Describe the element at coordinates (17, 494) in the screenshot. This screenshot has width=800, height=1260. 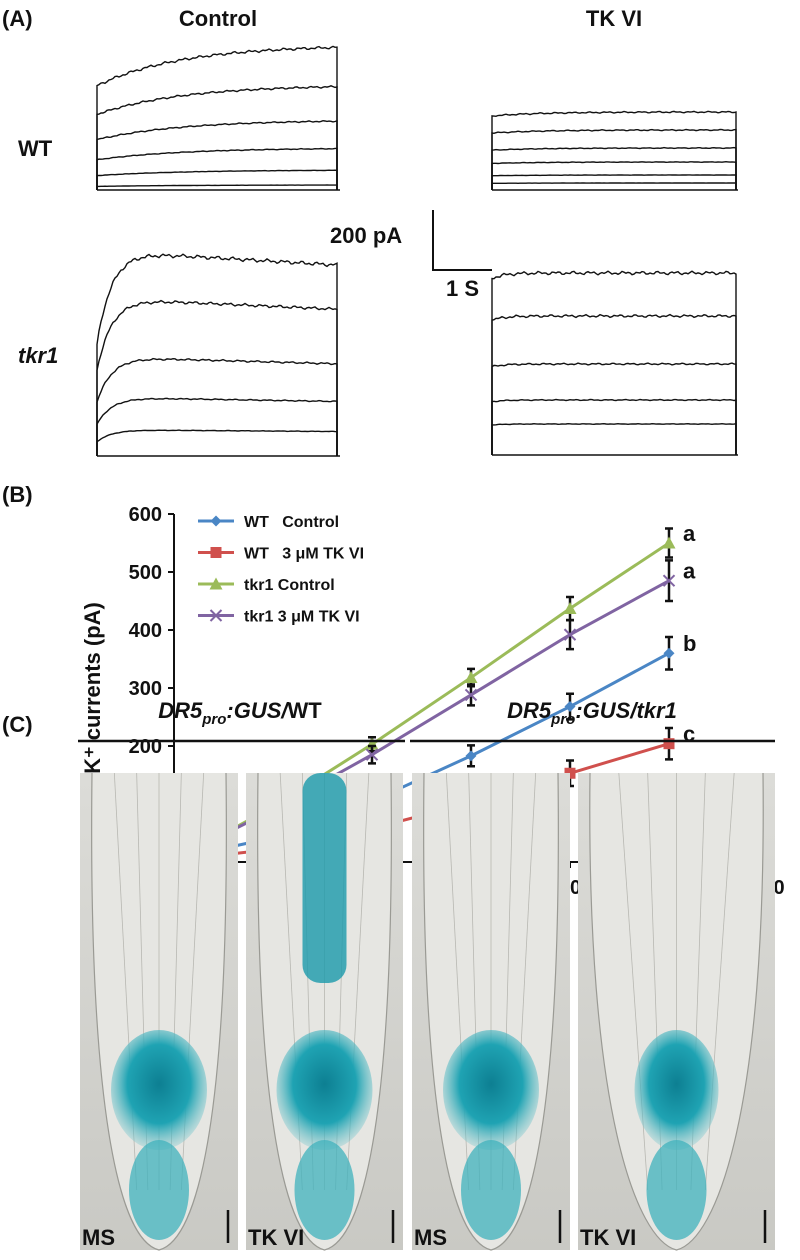
I see `panel-label: (B)` at that location.